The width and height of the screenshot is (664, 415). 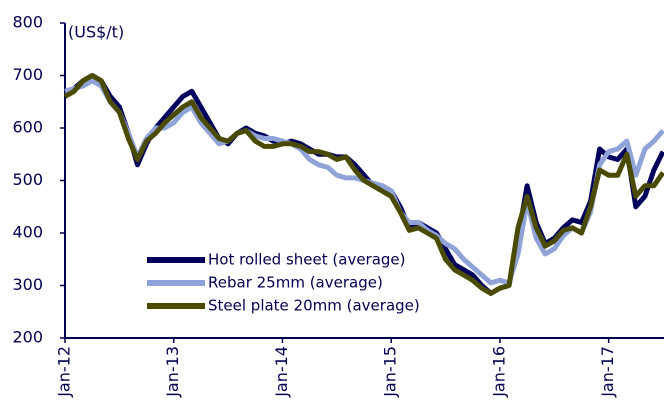 I want to click on legend-label: Steel plate 20mm (average), so click(x=314, y=306).